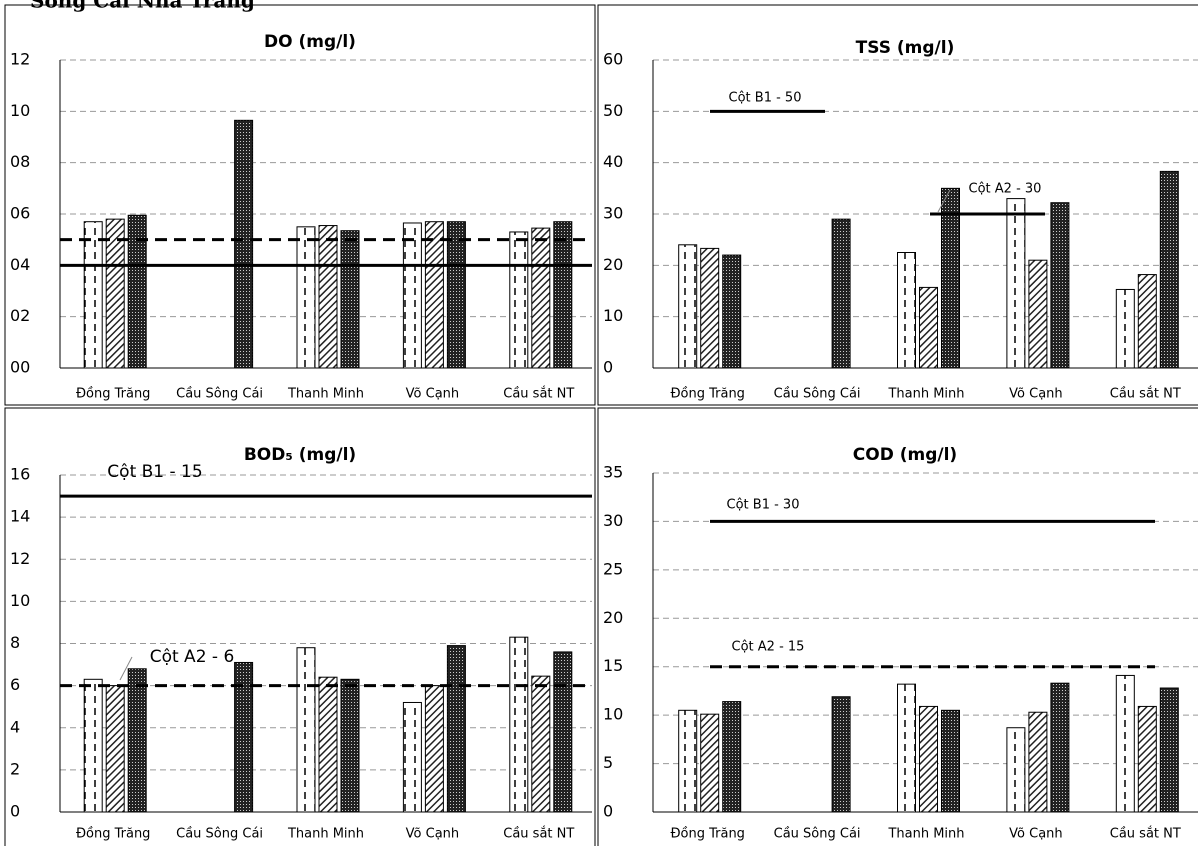  Describe the element at coordinates (20, 213) in the screenshot. I see `y-tick-label: 06` at that location.